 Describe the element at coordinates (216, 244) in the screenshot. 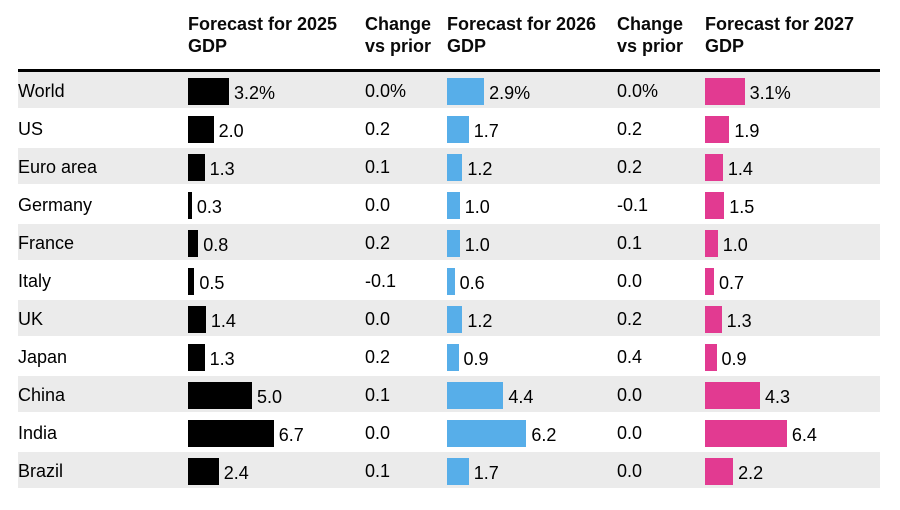

I see `gdp-2025-value: 0.8` at that location.